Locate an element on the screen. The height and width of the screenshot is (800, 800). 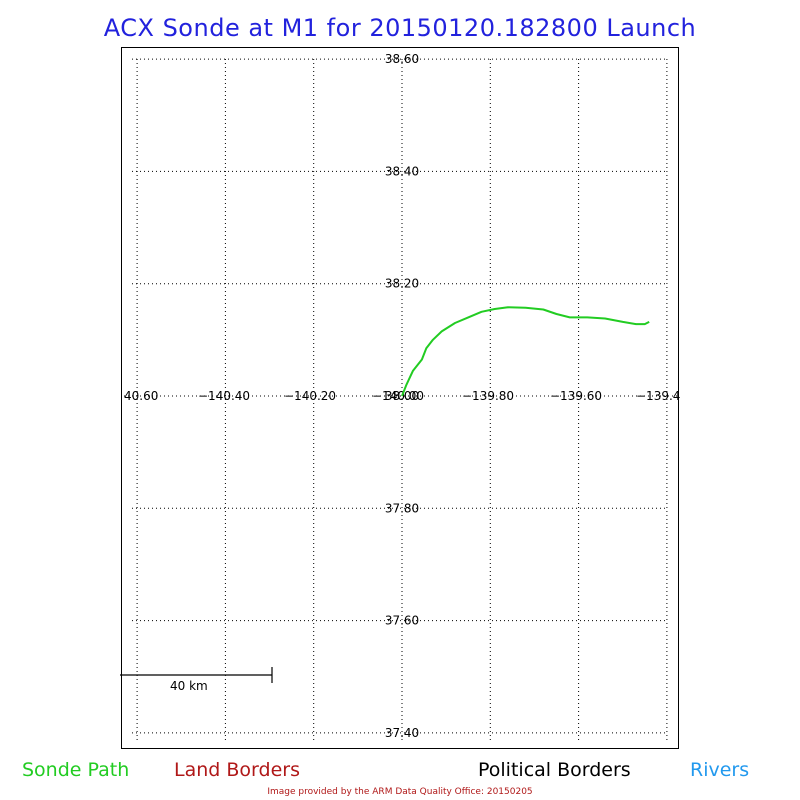
lat-tick-label: 37.40 is located at coordinates (402, 733).